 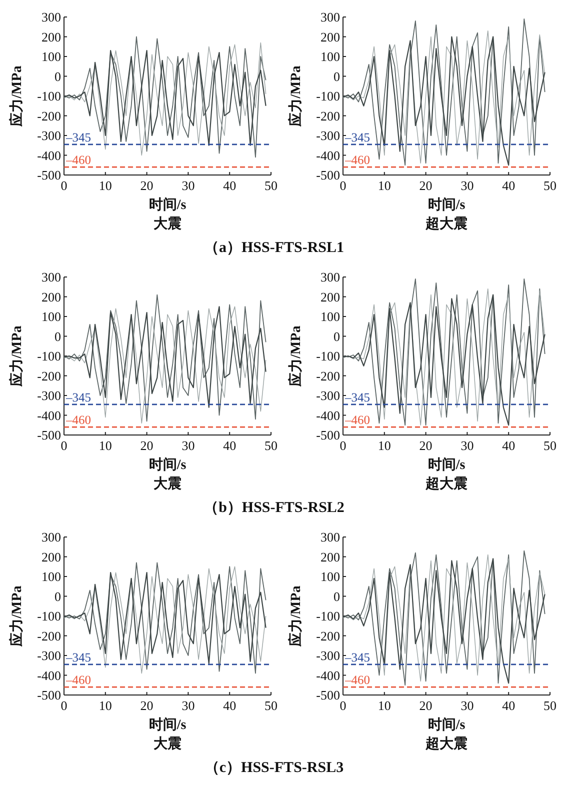 I want to click on text: （a）HSS-FTS-RSL1, so click(x=274, y=248).